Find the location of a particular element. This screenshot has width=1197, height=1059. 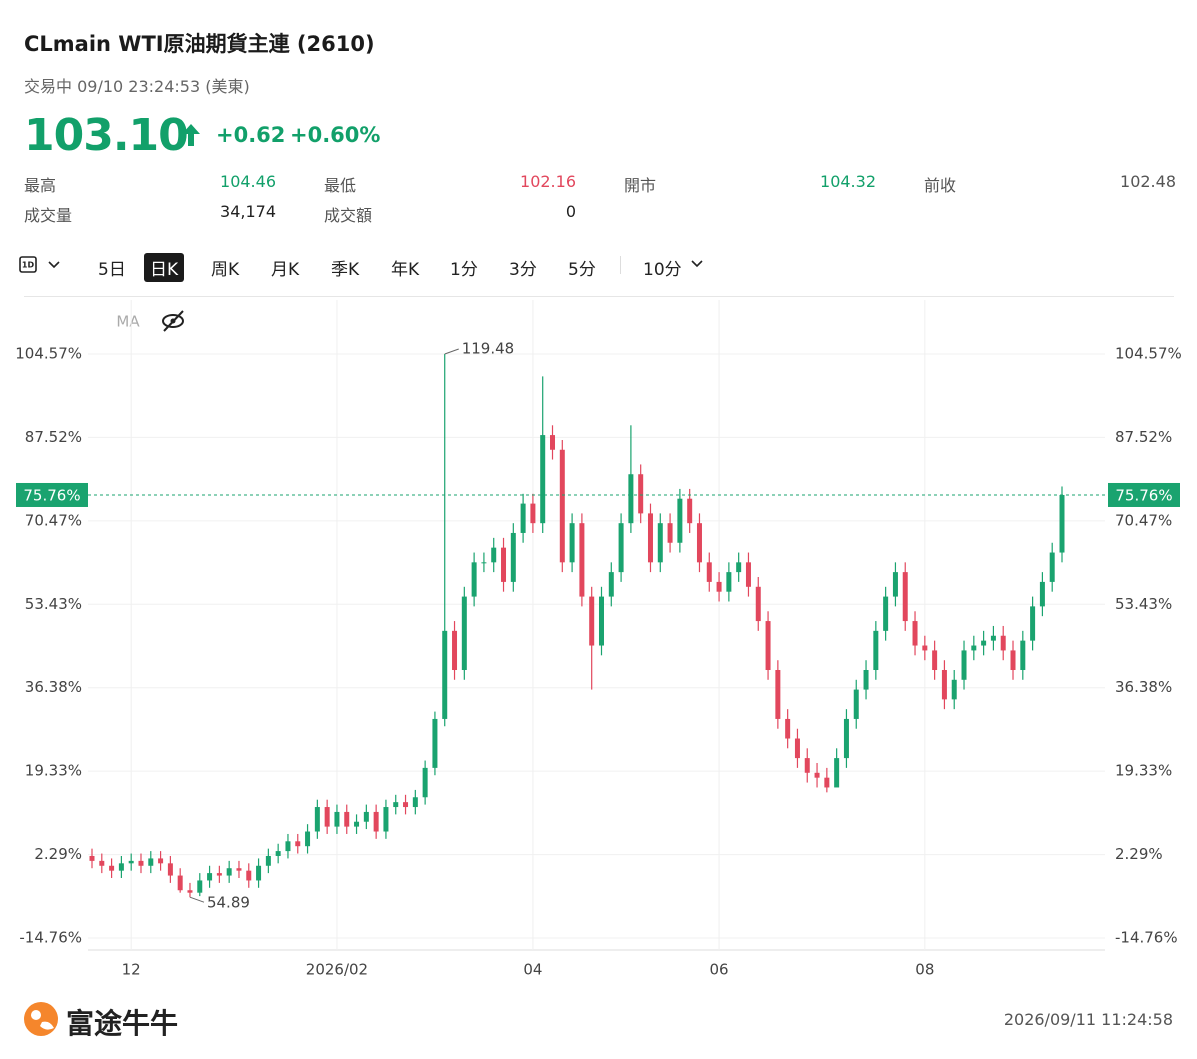

current-tag-right is located at coordinates (1144, 494).